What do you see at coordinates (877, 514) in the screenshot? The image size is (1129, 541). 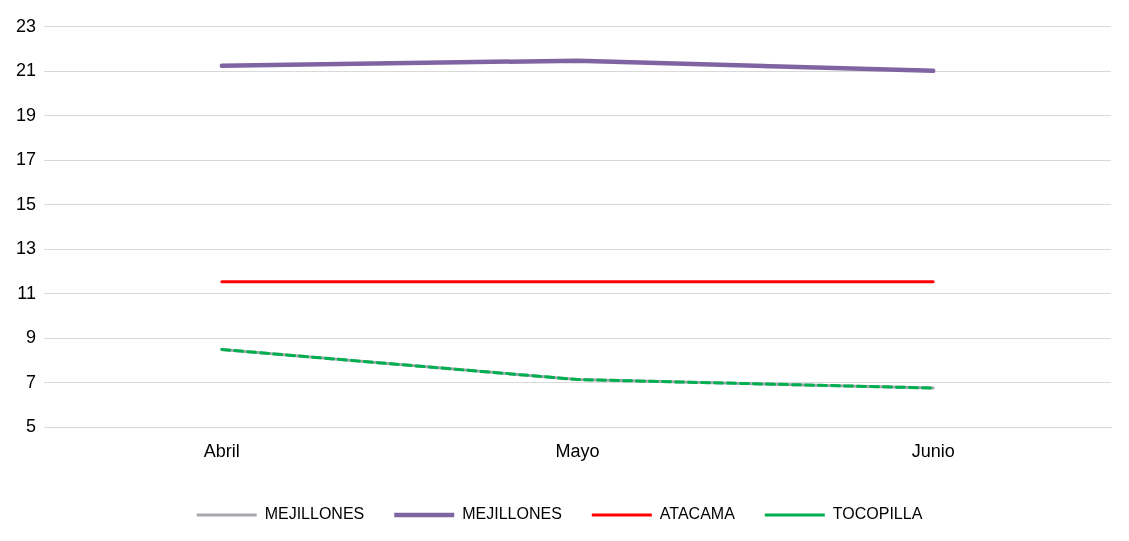 I see `legend-label: TOCOPILLA` at bounding box center [877, 514].